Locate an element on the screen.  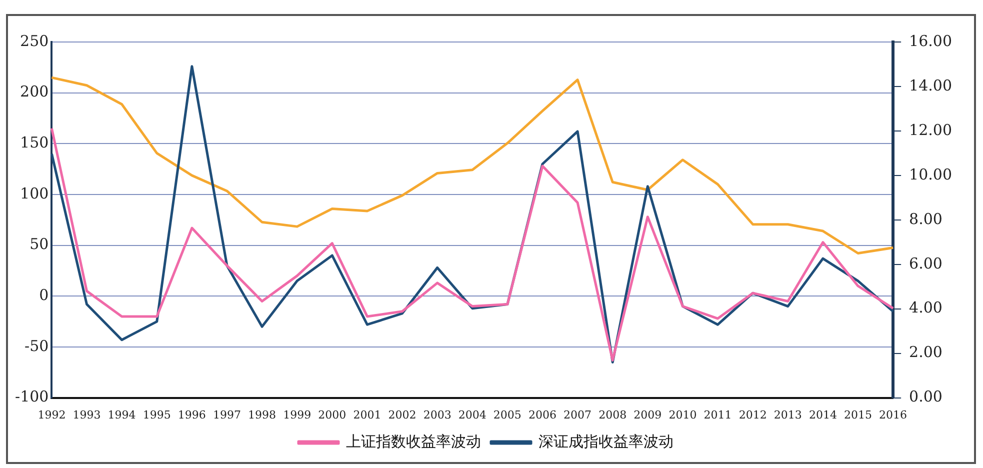
x-tick-label: 1996 is located at coordinates (192, 415).